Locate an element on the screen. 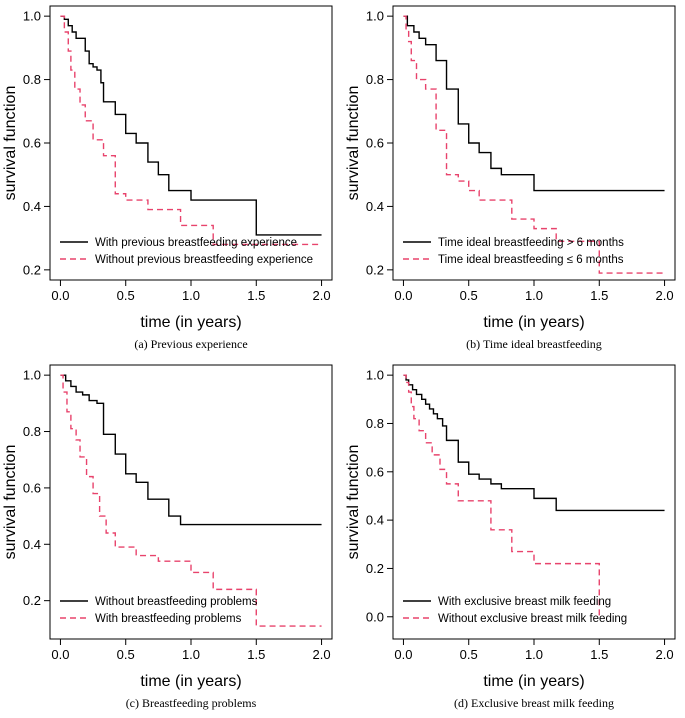 The width and height of the screenshot is (685, 718). figure-caption: (b) Time ideal breastfeeding is located at coordinates (534, 344).